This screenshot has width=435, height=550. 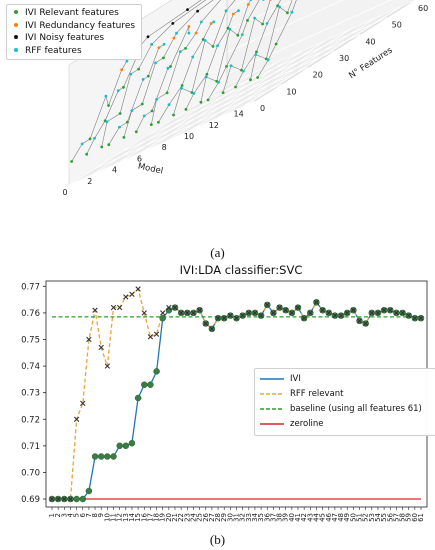 What do you see at coordinates (295, 379) in the screenshot?
I see `legend-label: IVI` at bounding box center [295, 379].